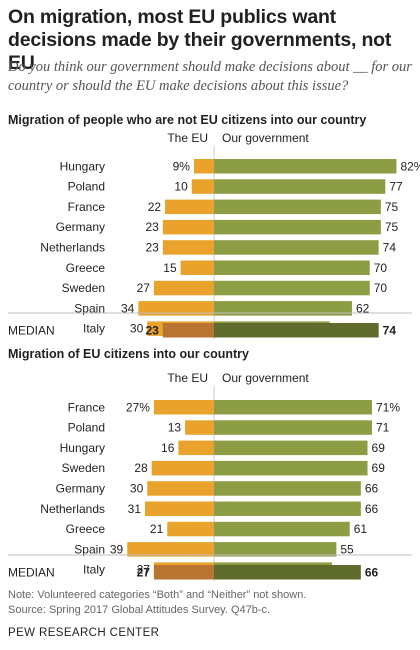  I want to click on country-row: Netherlands 31 66, so click(209, 508).